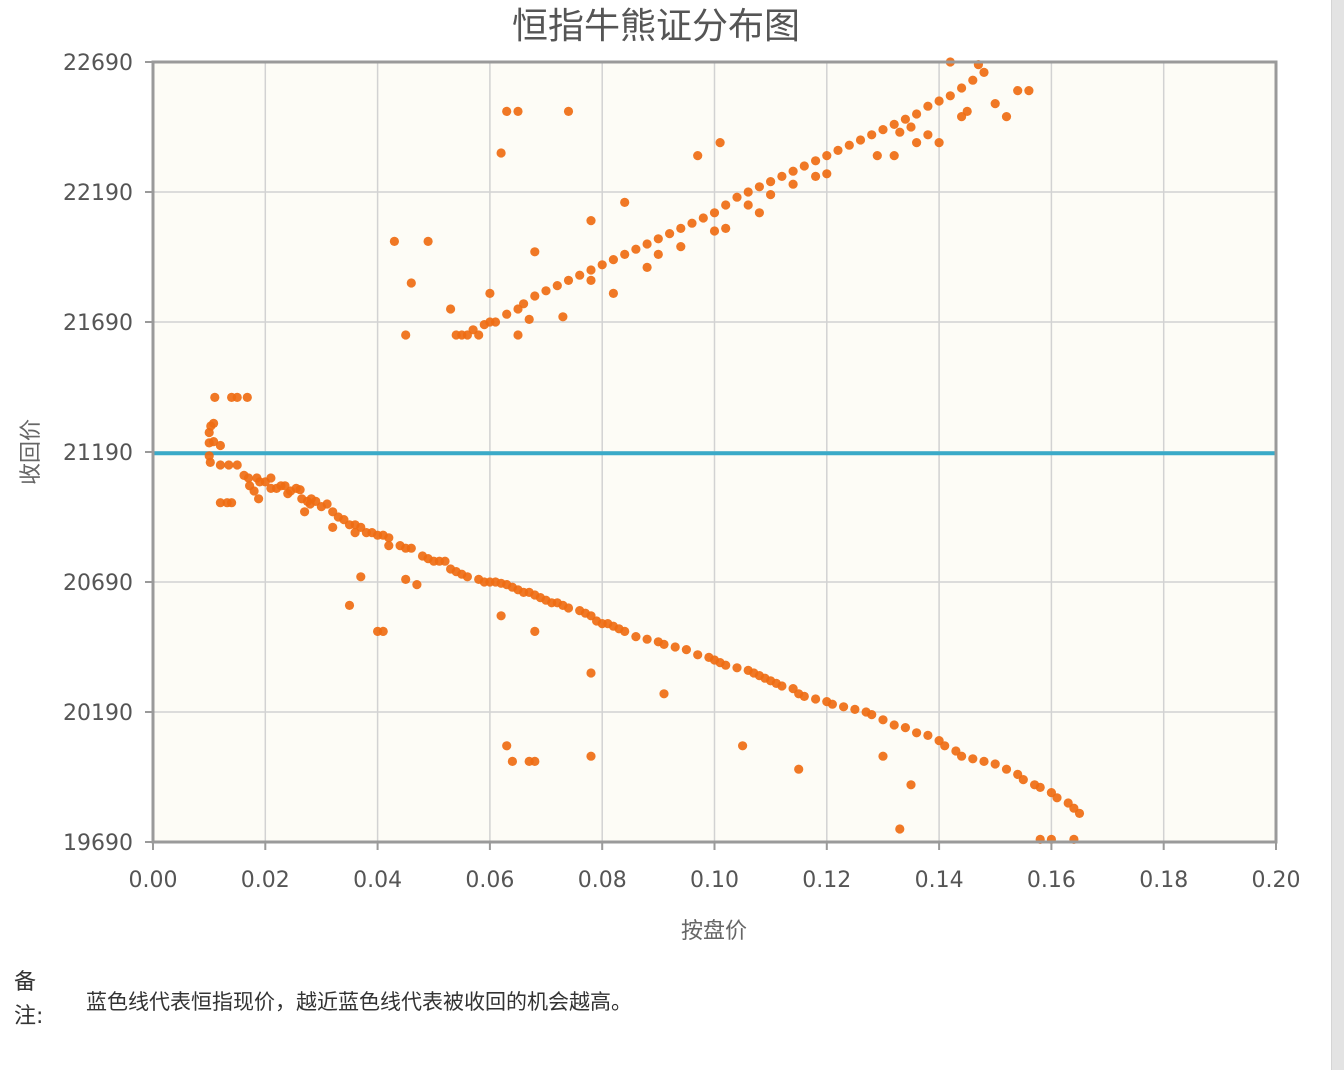  Describe the element at coordinates (153, 880) in the screenshot. I see `x-tick-label: 0.00` at that location.